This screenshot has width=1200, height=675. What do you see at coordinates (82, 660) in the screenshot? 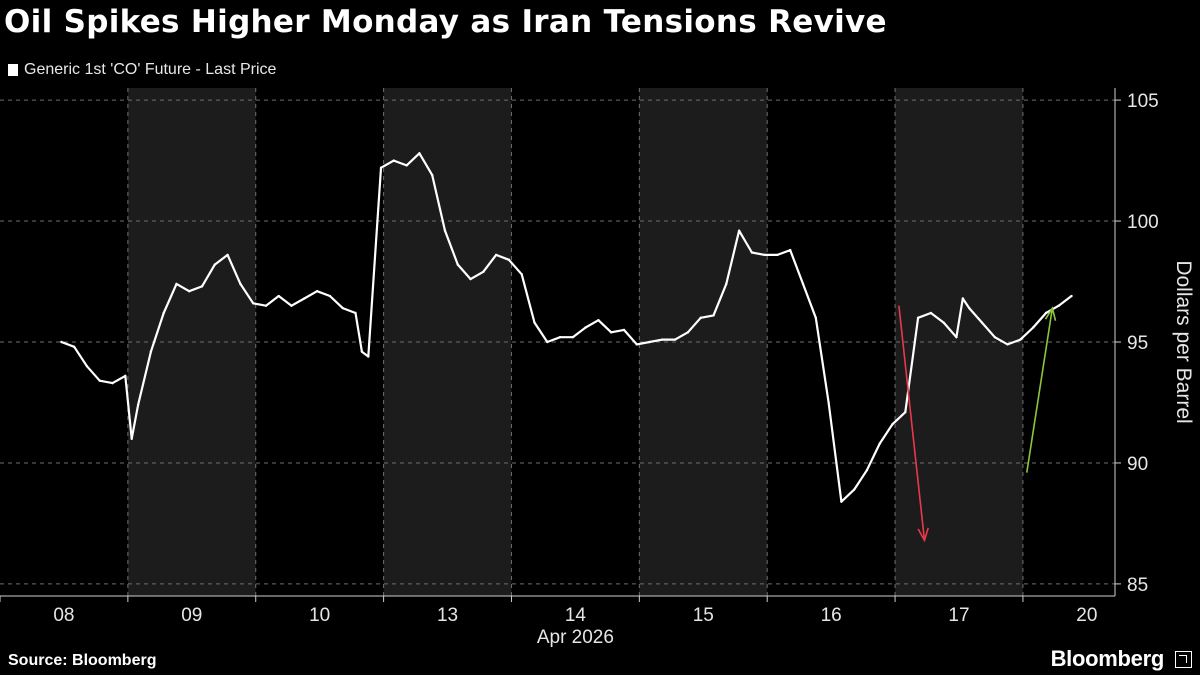
I see `source-note: Source: Bloomberg` at bounding box center [82, 660].